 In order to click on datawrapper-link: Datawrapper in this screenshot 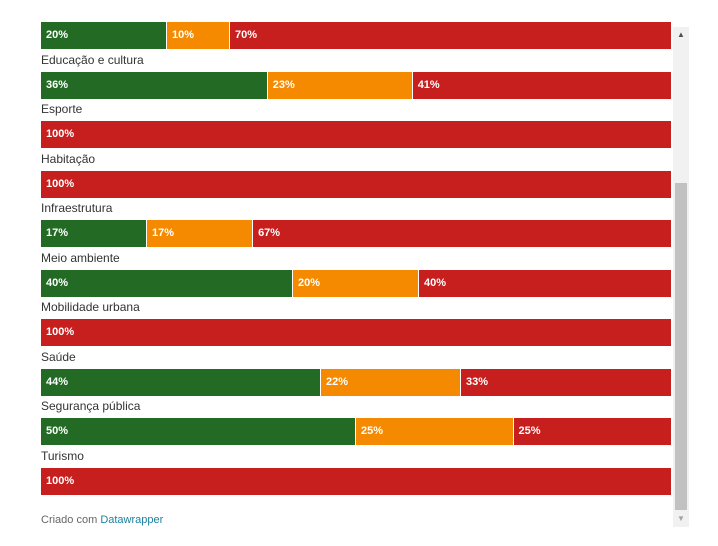, I will do `click(132, 520)`.